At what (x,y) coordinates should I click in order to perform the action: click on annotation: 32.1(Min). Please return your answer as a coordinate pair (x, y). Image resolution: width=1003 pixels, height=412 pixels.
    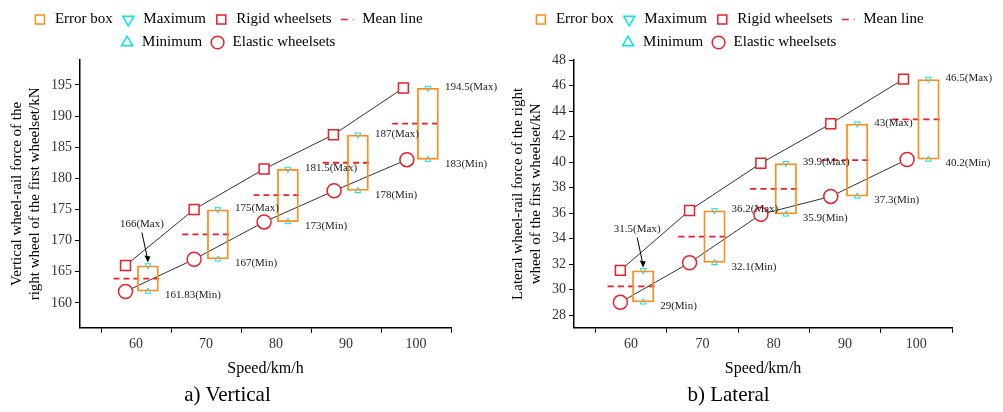
    Looking at the image, I should click on (754, 266).